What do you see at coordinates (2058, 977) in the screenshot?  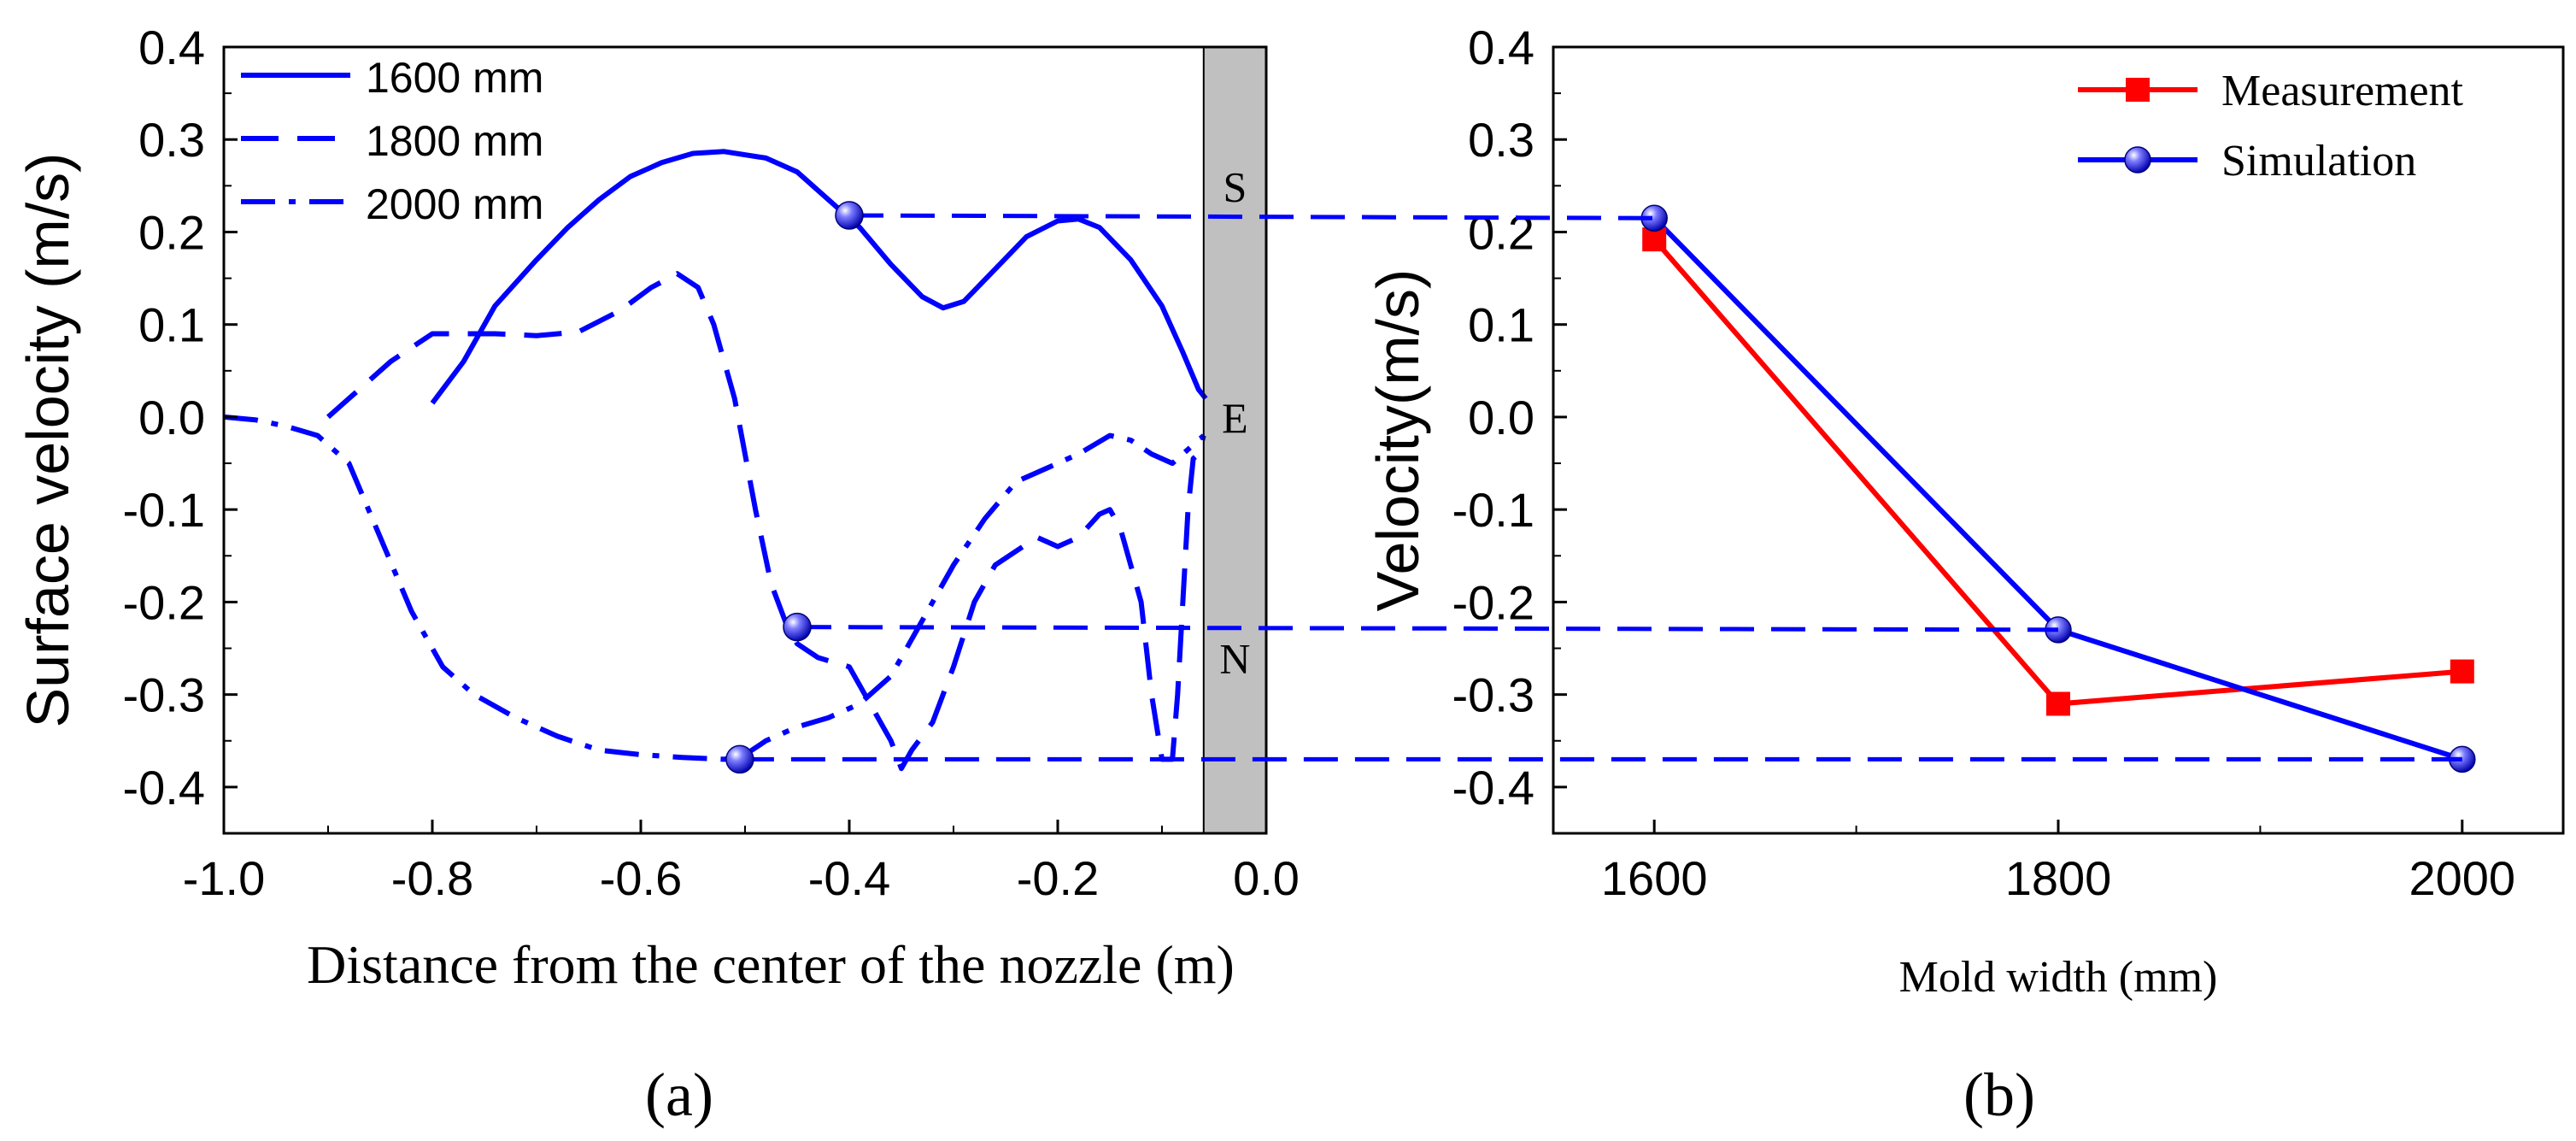 I see `panel-b-xlabel: Mold width (mm)` at bounding box center [2058, 977].